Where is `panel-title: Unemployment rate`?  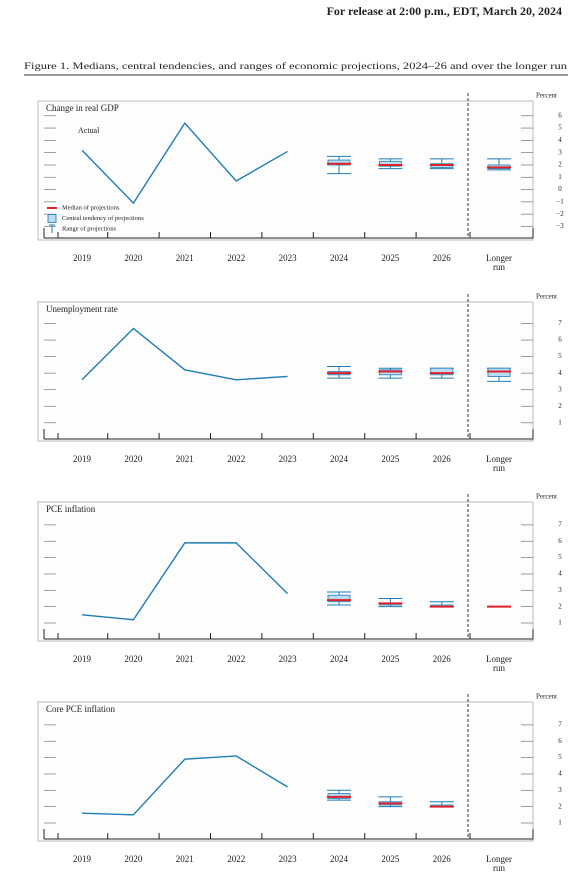 panel-title: Unemployment rate is located at coordinates (82, 309).